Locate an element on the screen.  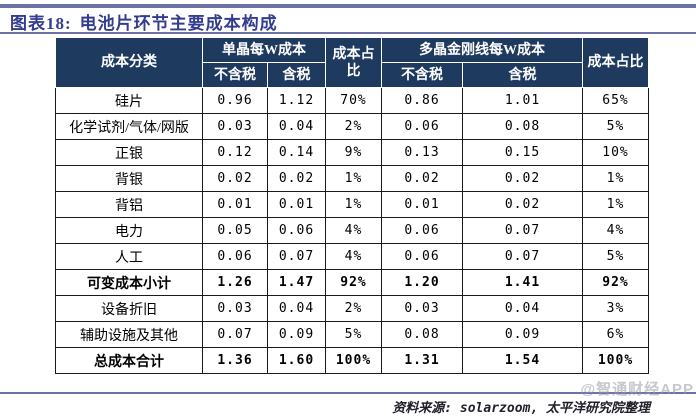
cell-mono-excl: 0.12 is located at coordinates (235, 152).